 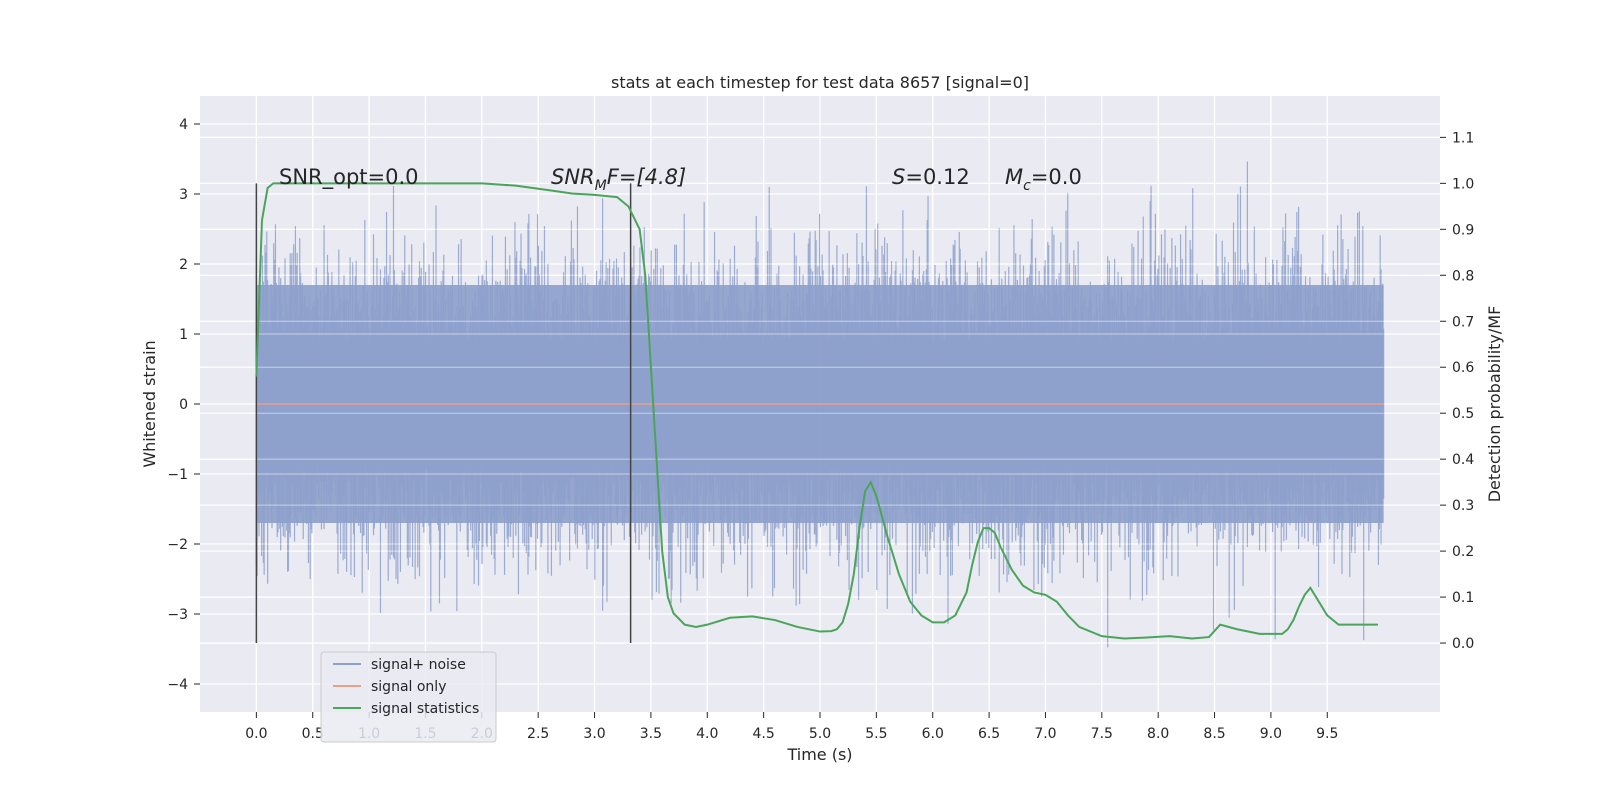 I want to click on y2-tick-label: 0.0, so click(x=1463, y=644).